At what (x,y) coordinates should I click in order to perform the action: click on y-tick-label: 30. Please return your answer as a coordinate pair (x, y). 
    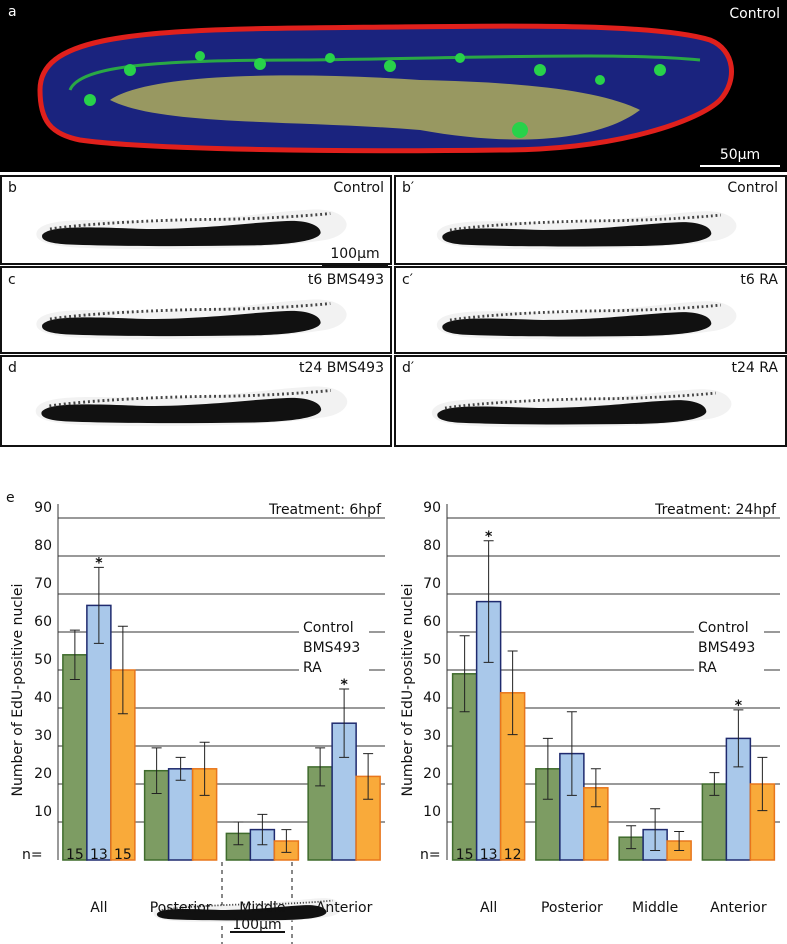
    Looking at the image, I should click on (432, 736).